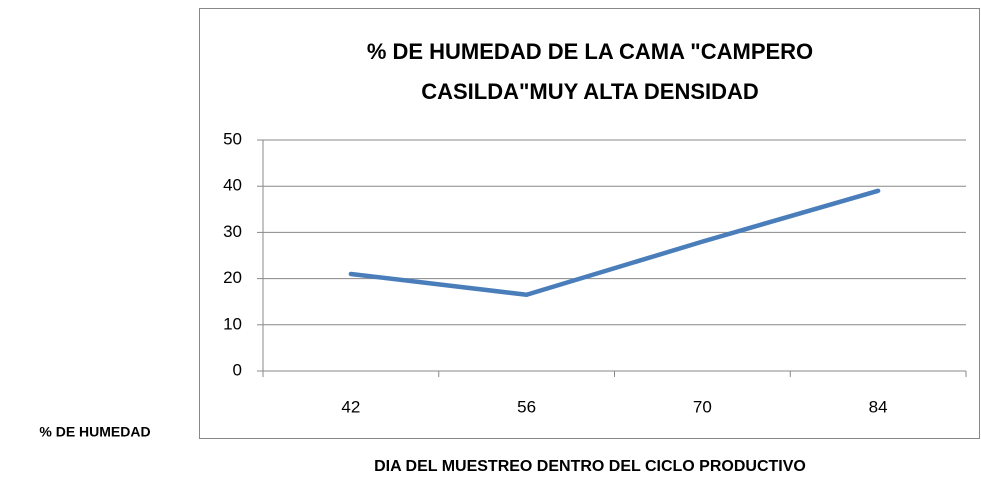 The height and width of the screenshot is (485, 981). What do you see at coordinates (94, 432) in the screenshot?
I see `y-axis-label: % DE HUMEDAD` at bounding box center [94, 432].